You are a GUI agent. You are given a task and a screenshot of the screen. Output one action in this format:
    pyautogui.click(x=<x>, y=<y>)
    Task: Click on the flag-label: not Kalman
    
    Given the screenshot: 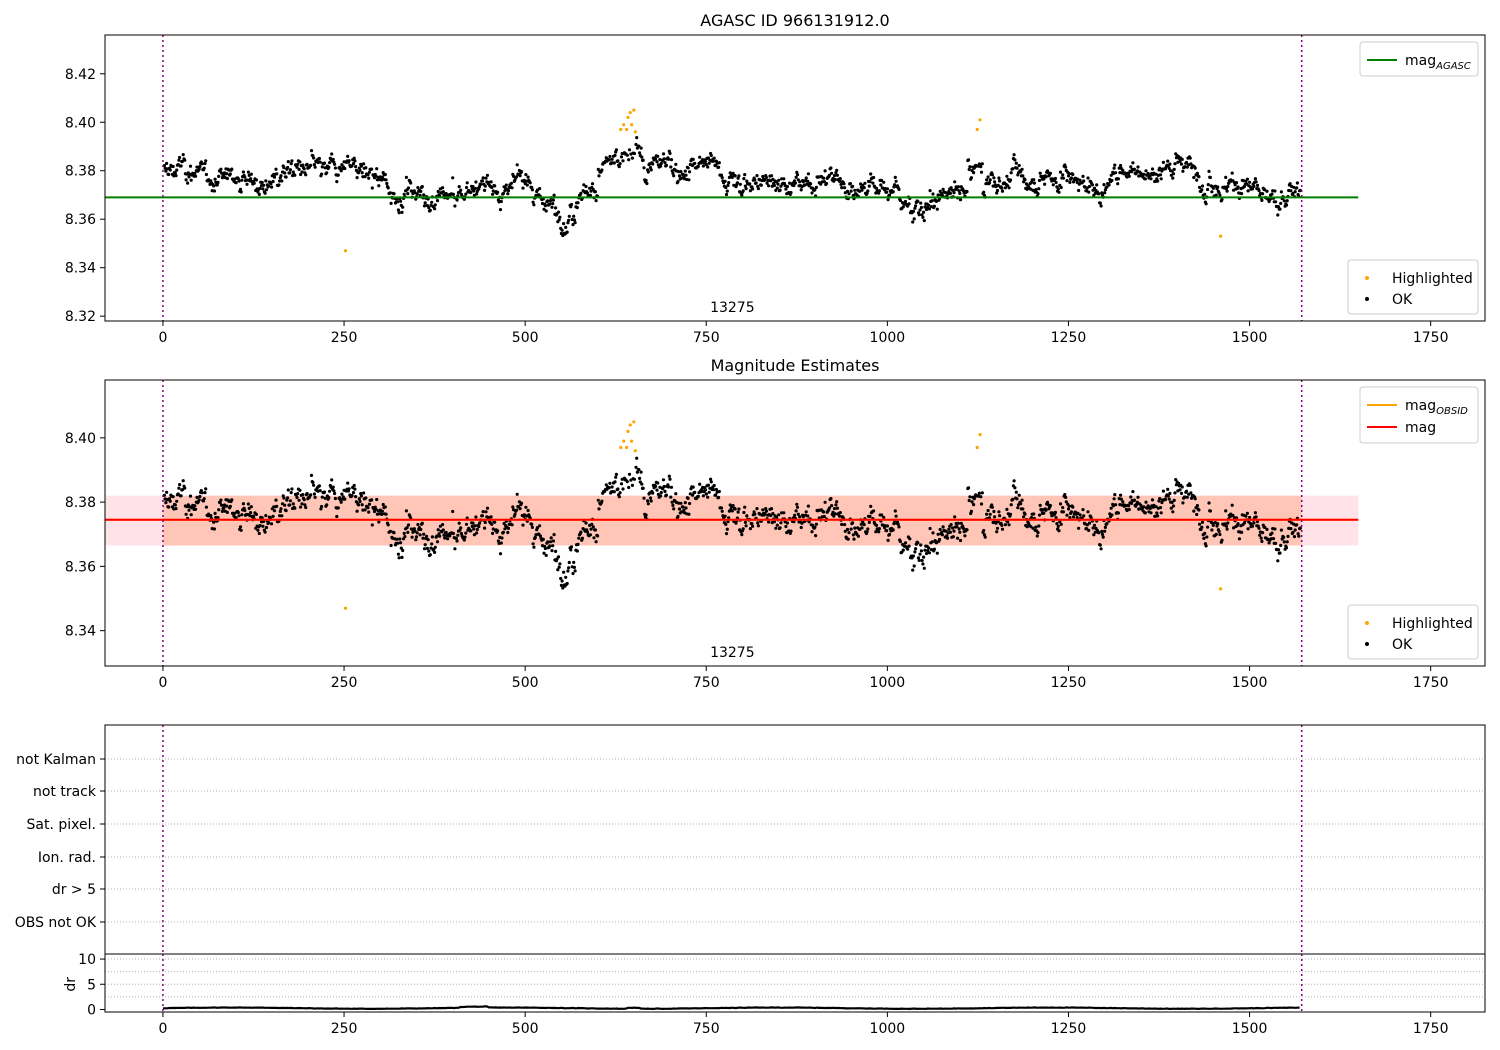 What is the action you would take?
    pyautogui.click(x=56, y=760)
    